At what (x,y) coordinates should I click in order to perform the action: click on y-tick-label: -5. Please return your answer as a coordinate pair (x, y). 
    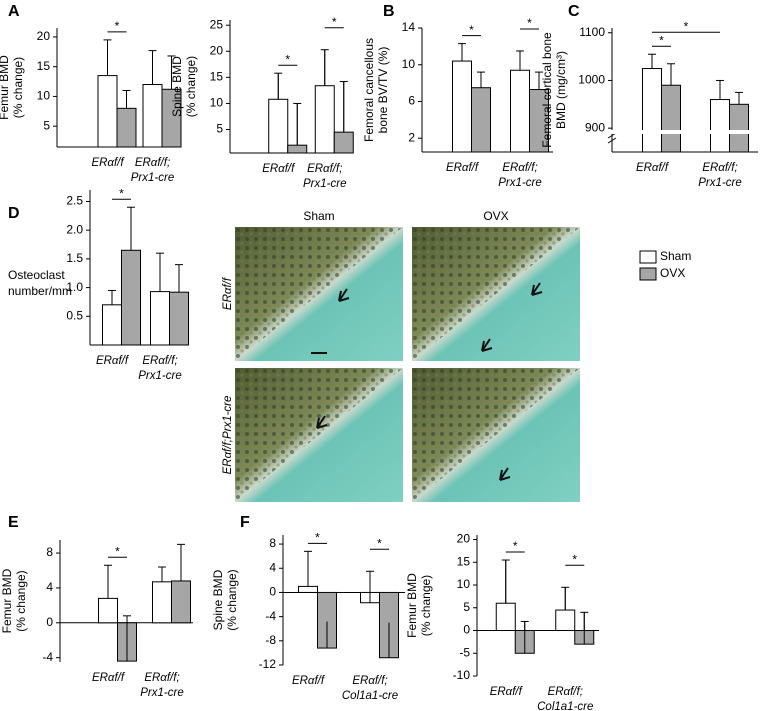
    Looking at the image, I should click on (464, 652).